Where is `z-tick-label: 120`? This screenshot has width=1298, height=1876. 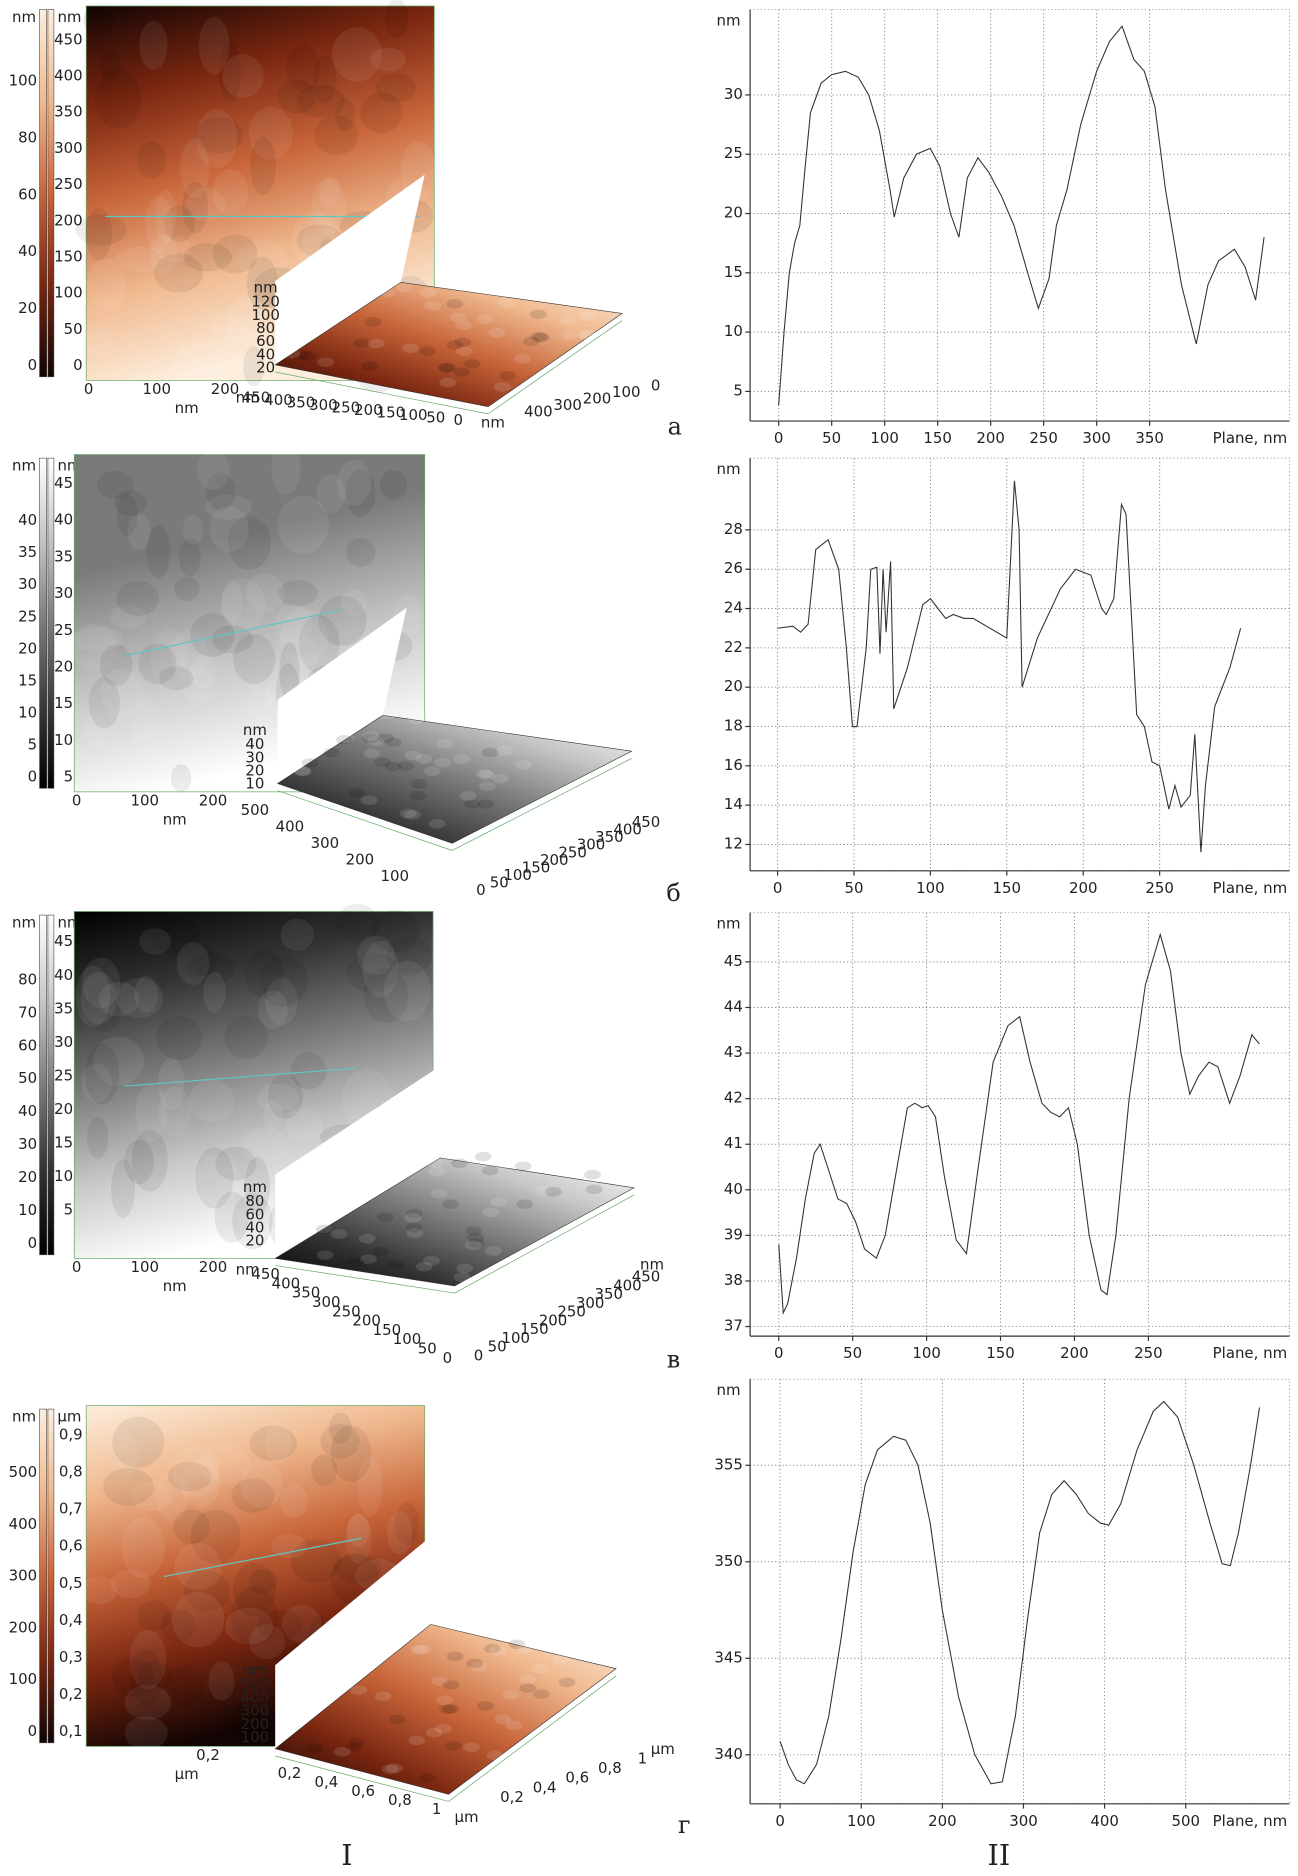
z-tick-label: 120 is located at coordinates (265, 302).